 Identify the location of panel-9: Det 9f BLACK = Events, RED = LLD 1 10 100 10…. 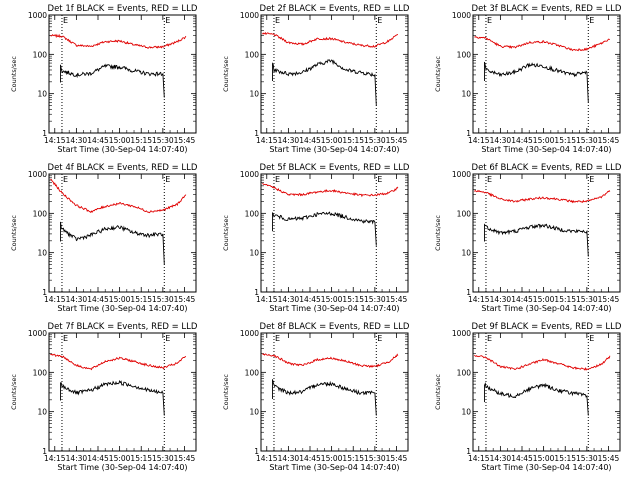
(528, 397).